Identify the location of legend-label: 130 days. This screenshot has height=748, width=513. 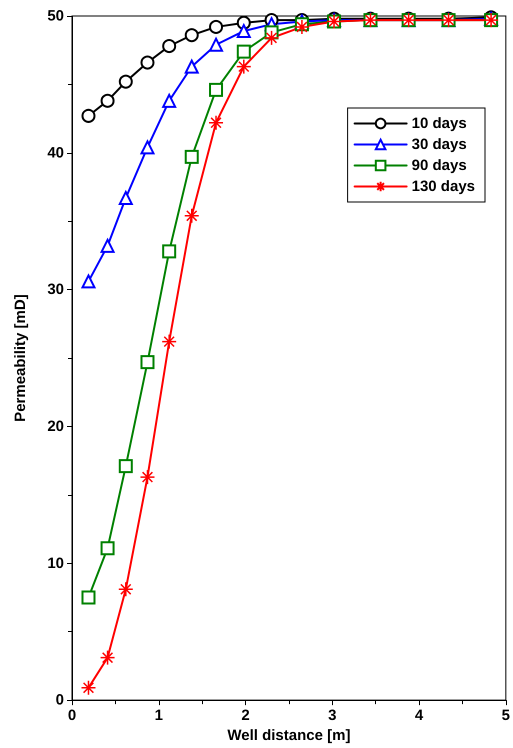
(444, 186).